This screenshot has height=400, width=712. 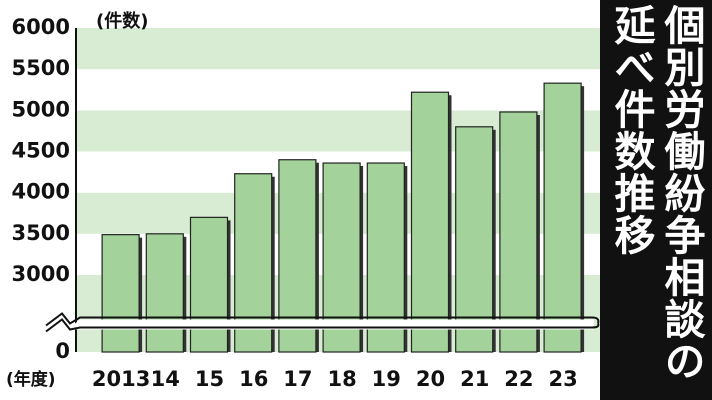 I want to click on x-tick-label: 16, so click(x=253, y=379).